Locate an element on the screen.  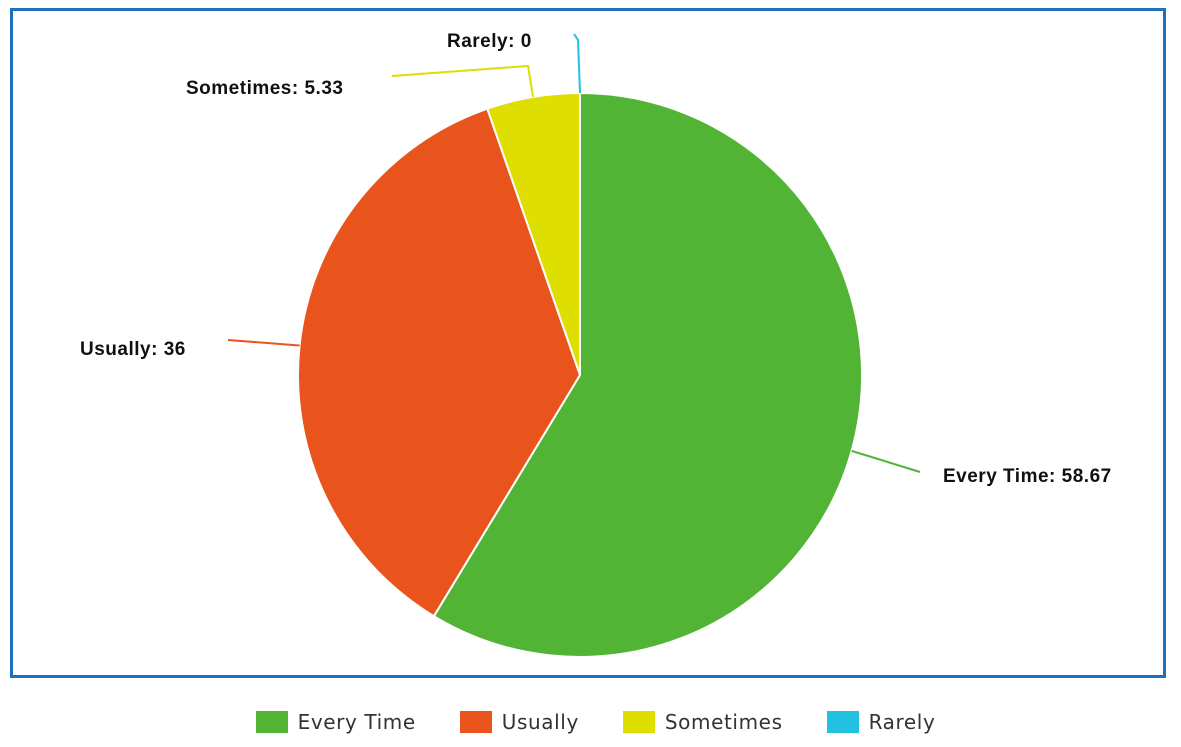
legend-swatch-rarely is located at coordinates (842, 722).